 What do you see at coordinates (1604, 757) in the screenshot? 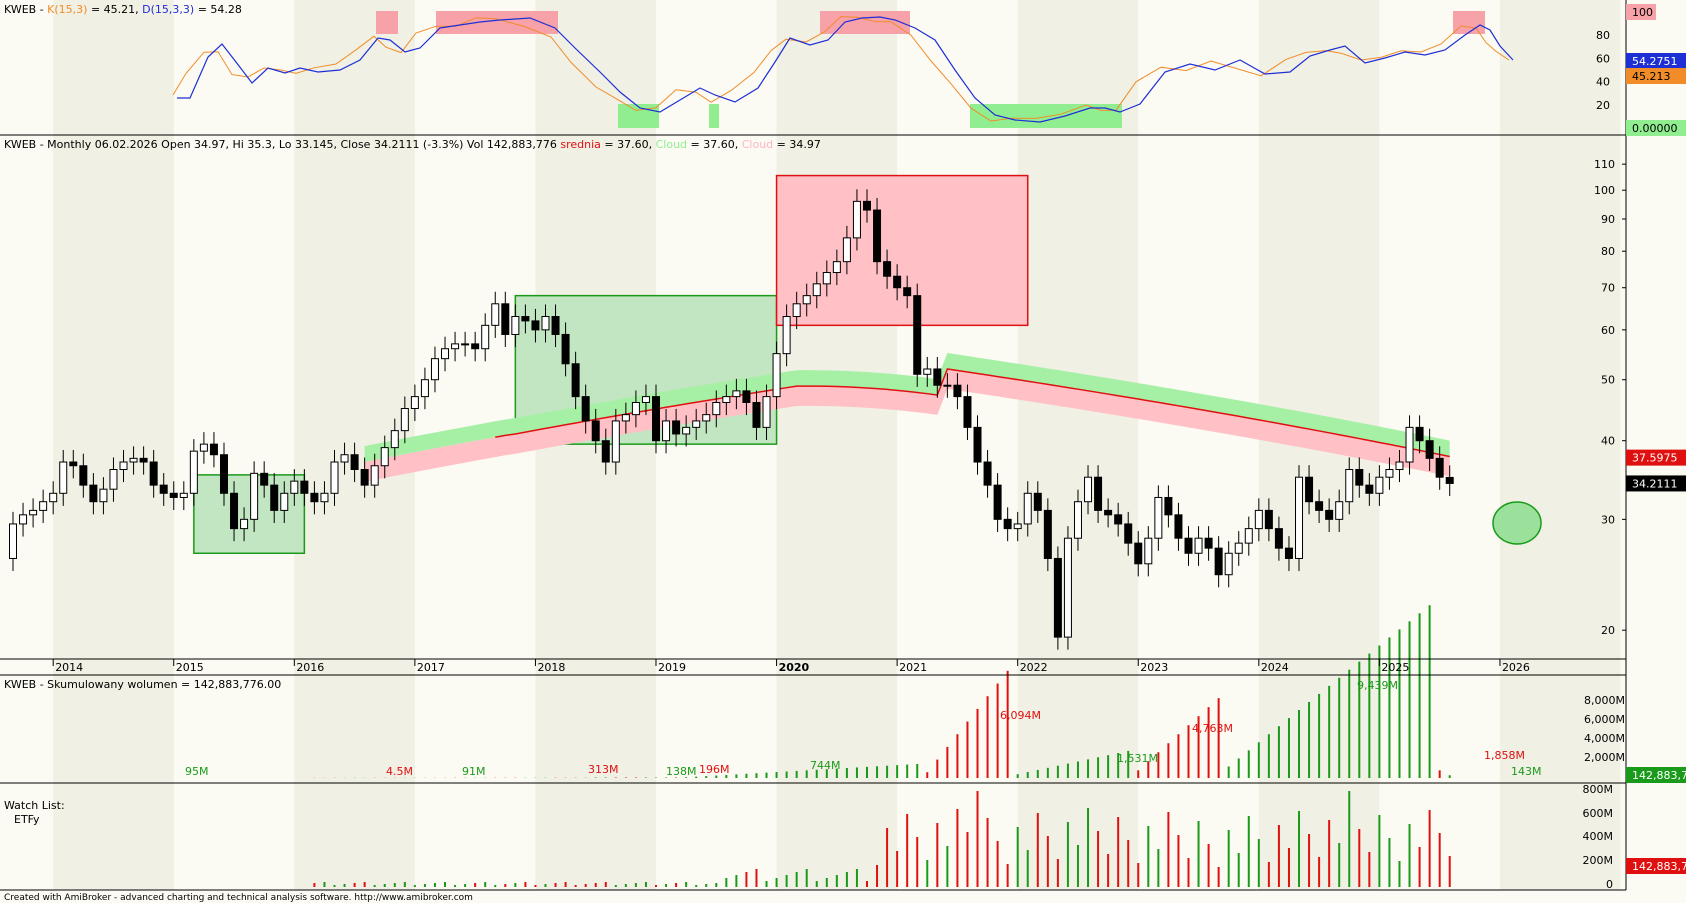
I see `volume-tick-3: 2,000M` at bounding box center [1604, 757].